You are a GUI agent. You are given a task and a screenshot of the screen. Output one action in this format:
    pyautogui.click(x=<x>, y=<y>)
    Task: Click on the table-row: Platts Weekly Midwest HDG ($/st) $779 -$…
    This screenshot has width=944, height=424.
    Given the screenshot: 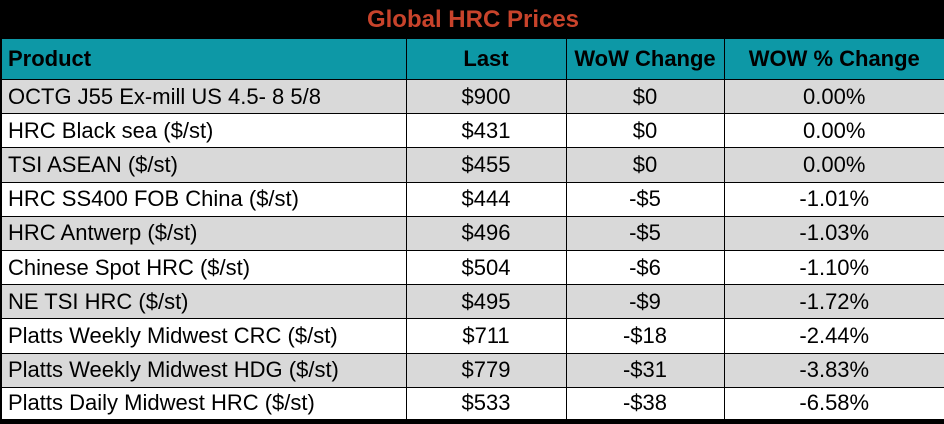 What is the action you would take?
    pyautogui.click(x=472, y=370)
    